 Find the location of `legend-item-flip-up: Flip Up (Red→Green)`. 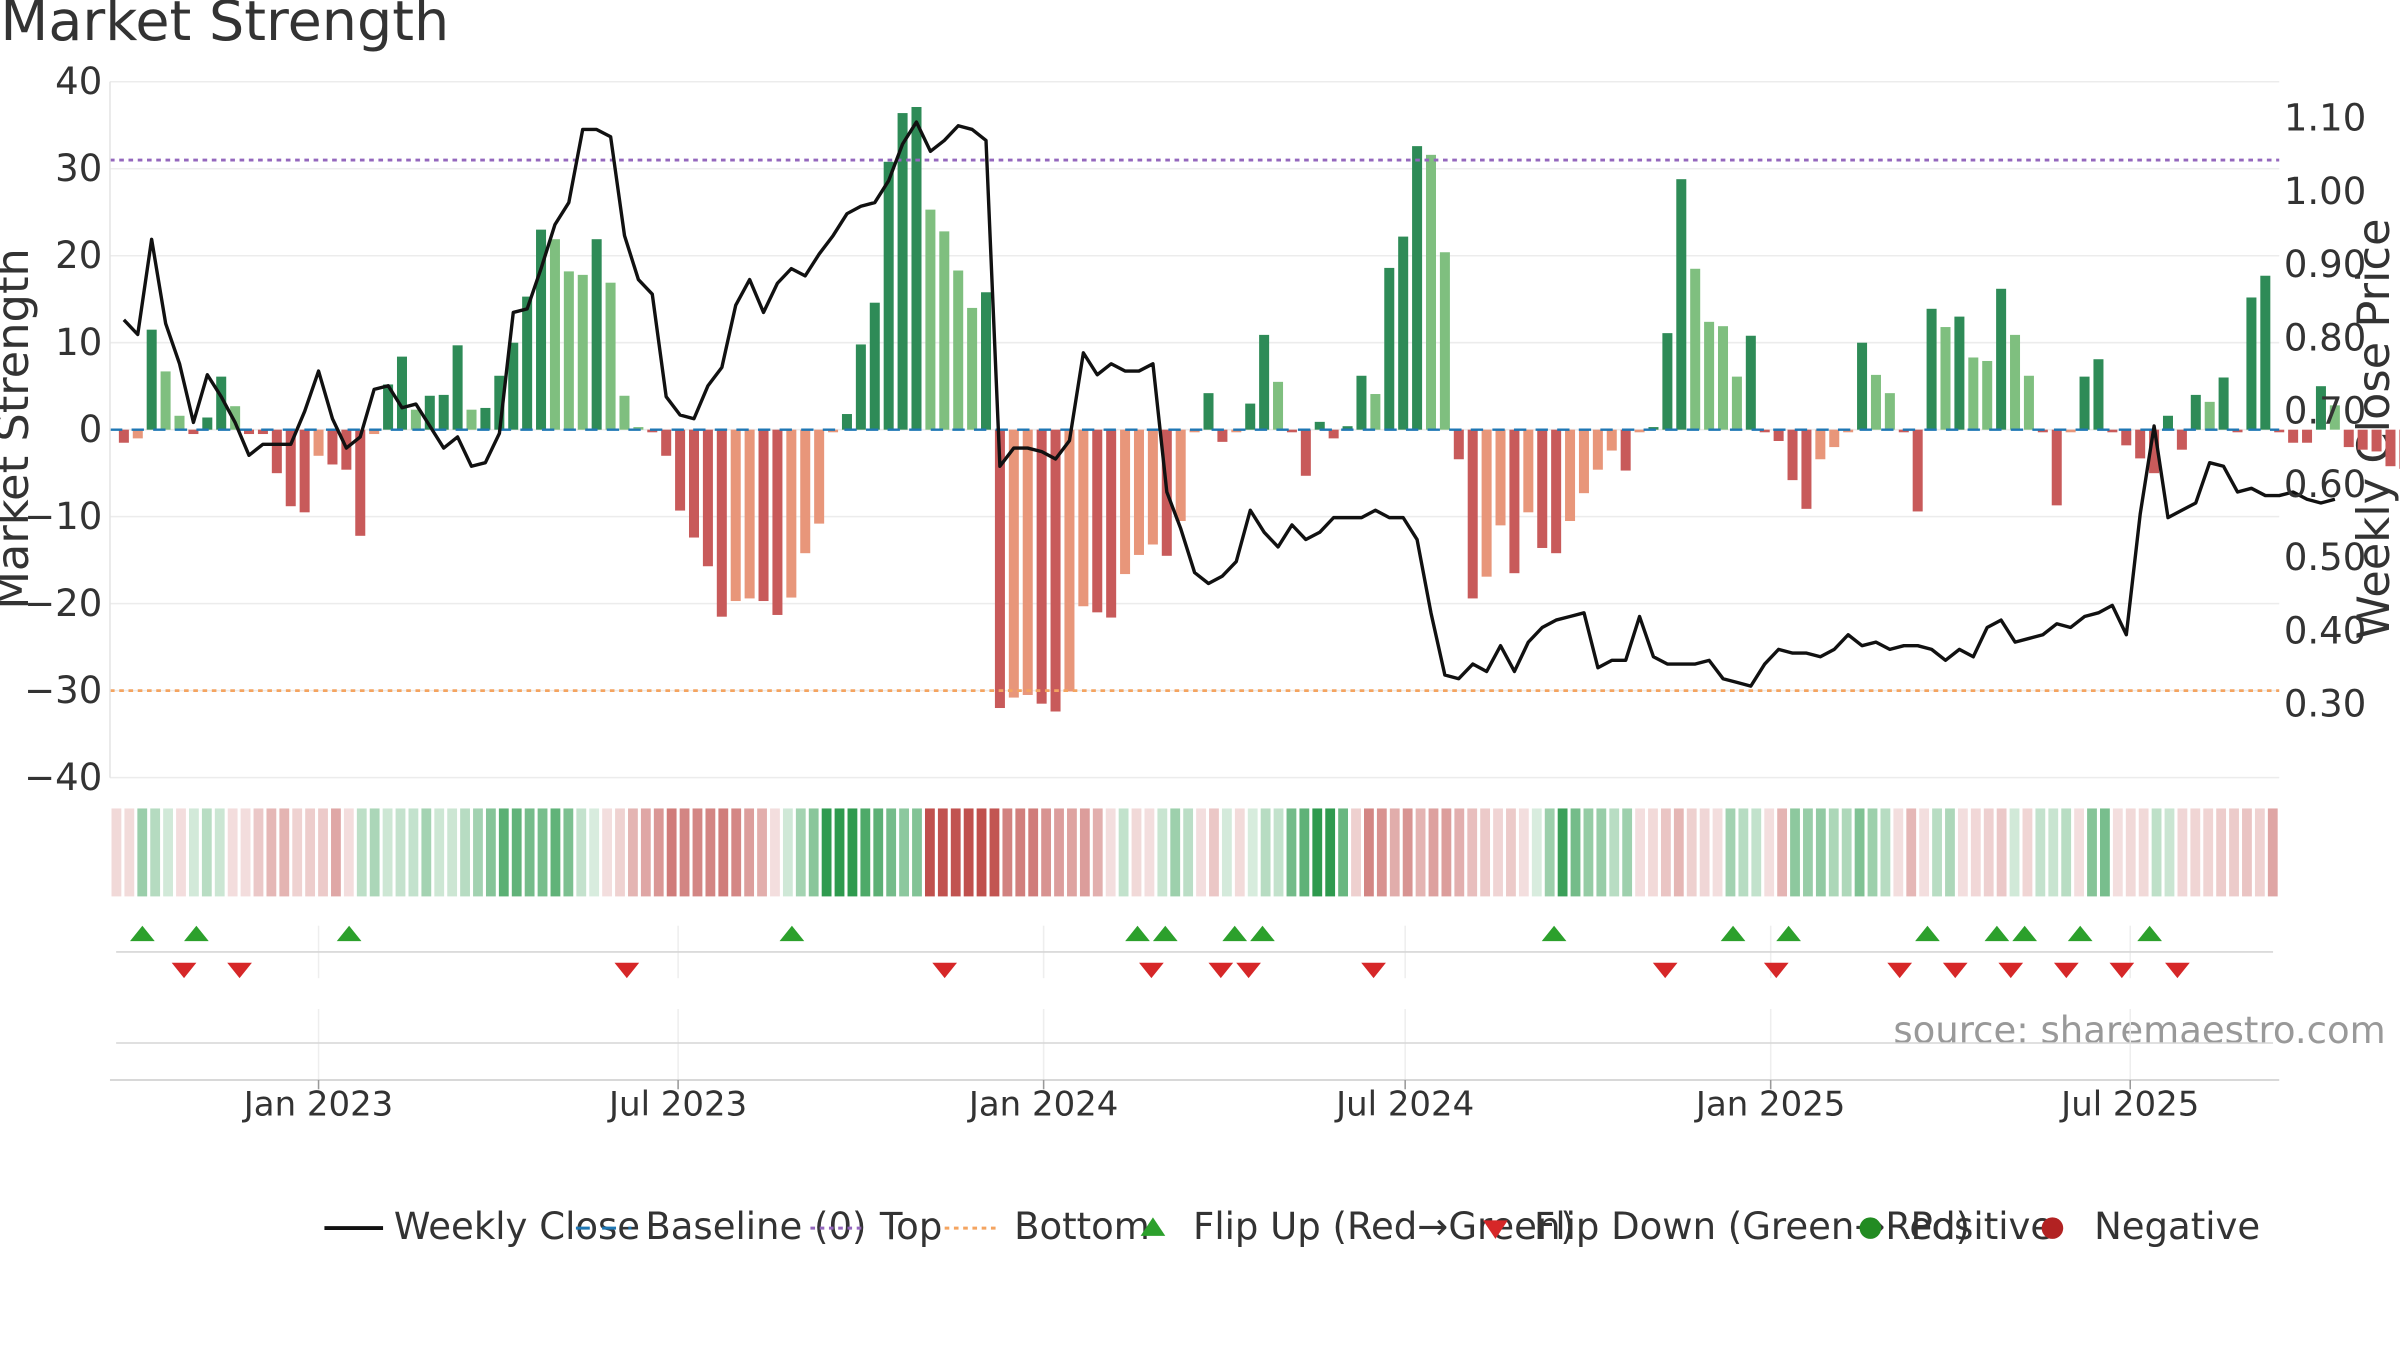

legend-item-flip-up: Flip Up (Red→Green) is located at coordinates (1357, 1226).